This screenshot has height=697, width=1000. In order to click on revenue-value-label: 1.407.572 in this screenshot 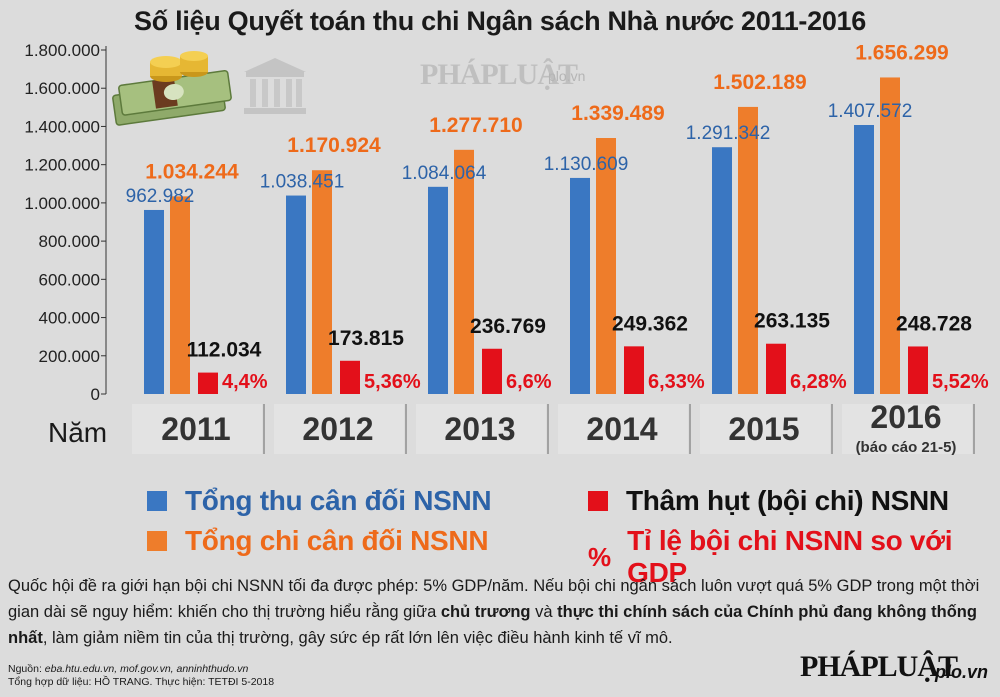, I will do `click(870, 111)`.